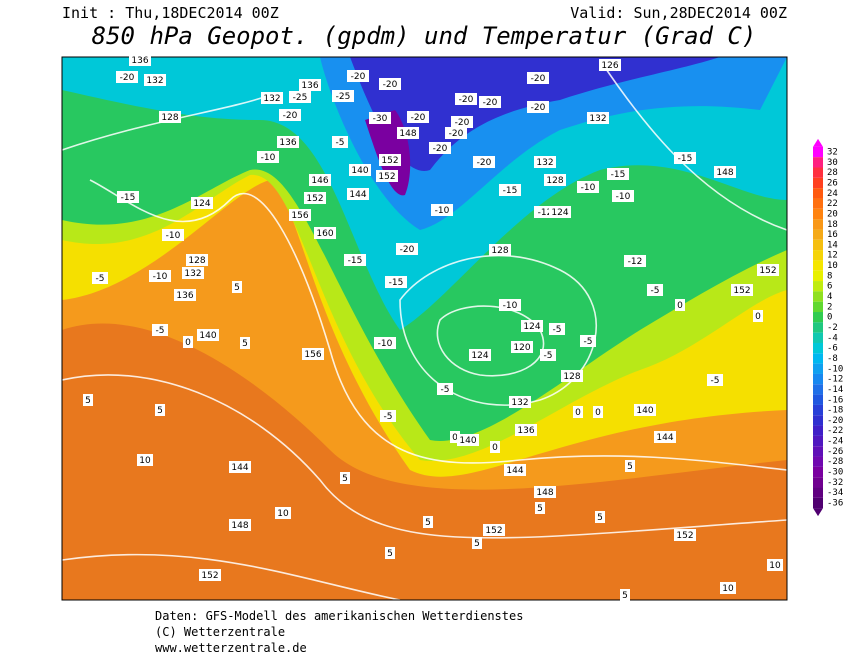 The image size is (850, 657). What do you see at coordinates (832, 183) in the screenshot?
I see `colorbar-label: 26` at bounding box center [832, 183].